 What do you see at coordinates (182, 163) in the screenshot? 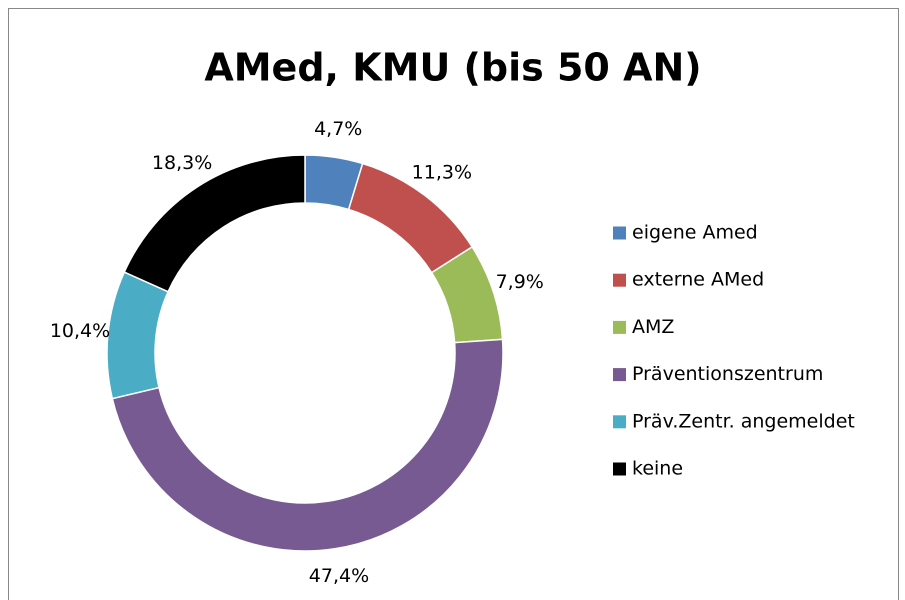
I see `data-label: 18,3%` at bounding box center [182, 163].